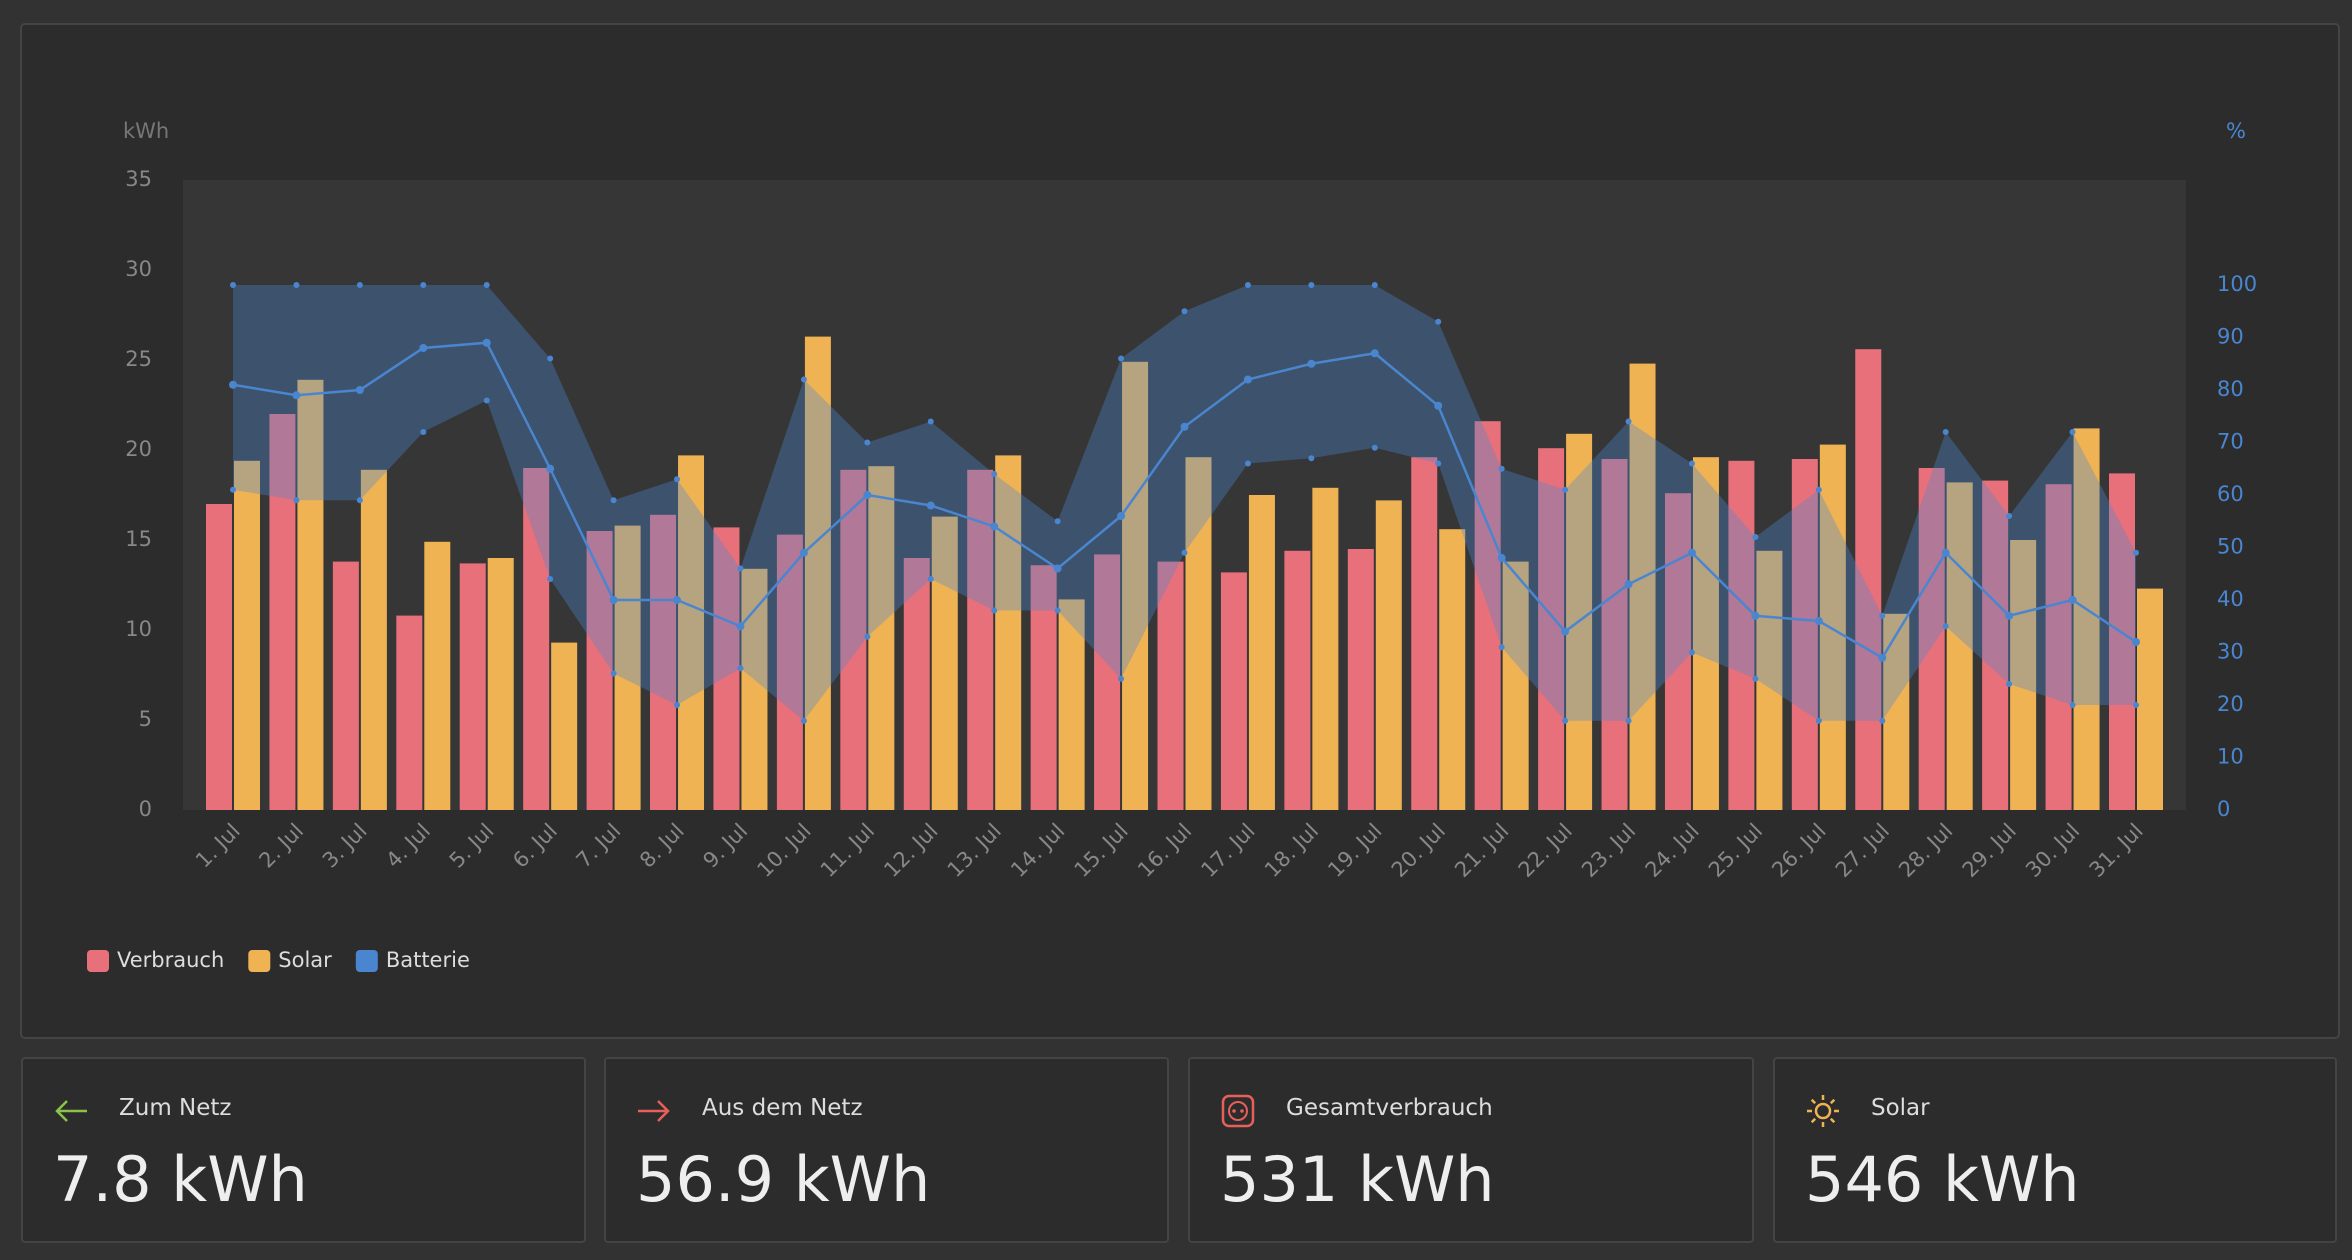 This screenshot has width=2352, height=1260. I want to click on legend-label: Verbrauch, so click(170, 960).